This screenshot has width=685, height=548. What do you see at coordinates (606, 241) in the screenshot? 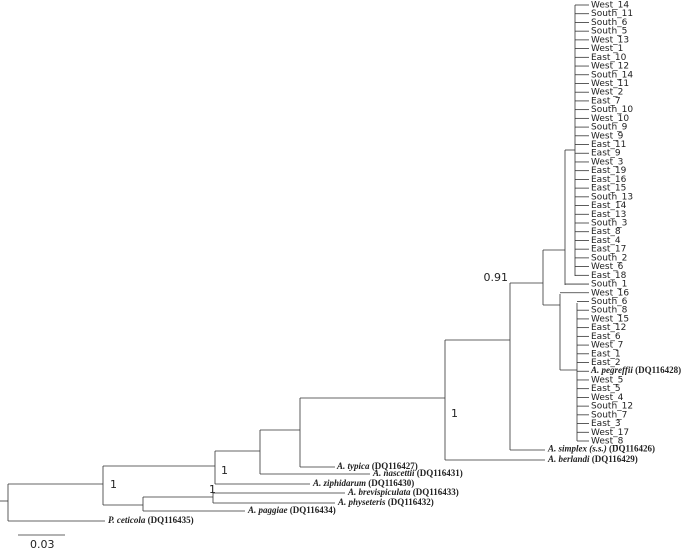
I see `leaf-label: East_4` at bounding box center [606, 241].